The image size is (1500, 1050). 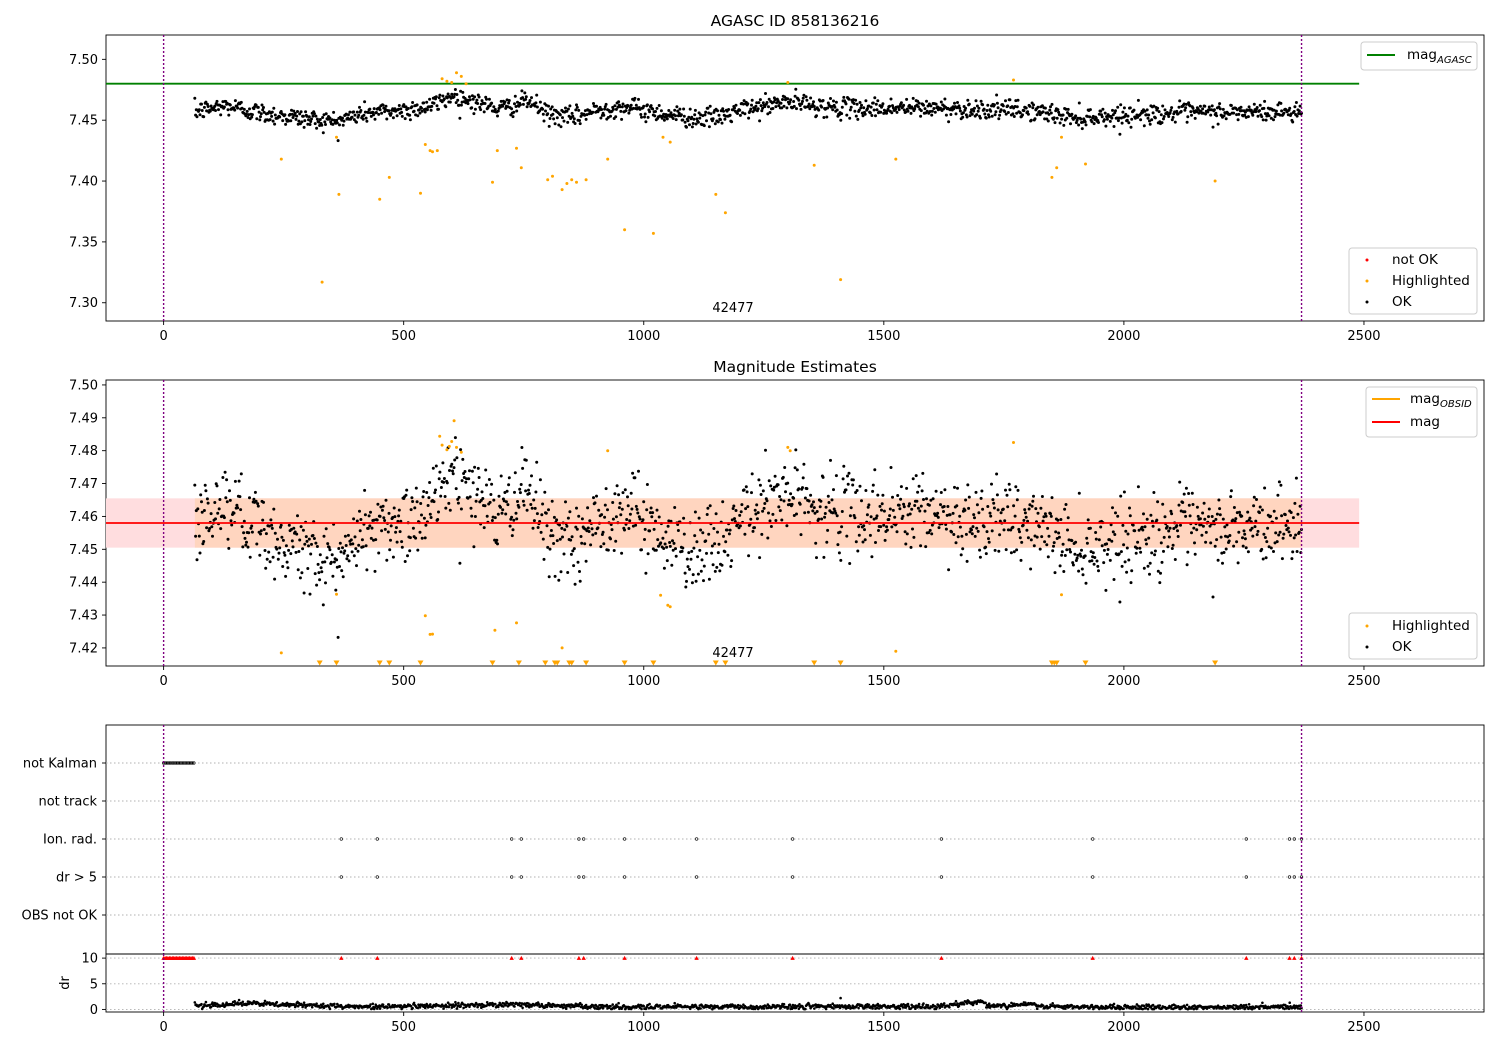 I want to click on legend-label-main: mag, so click(x=1425, y=399).